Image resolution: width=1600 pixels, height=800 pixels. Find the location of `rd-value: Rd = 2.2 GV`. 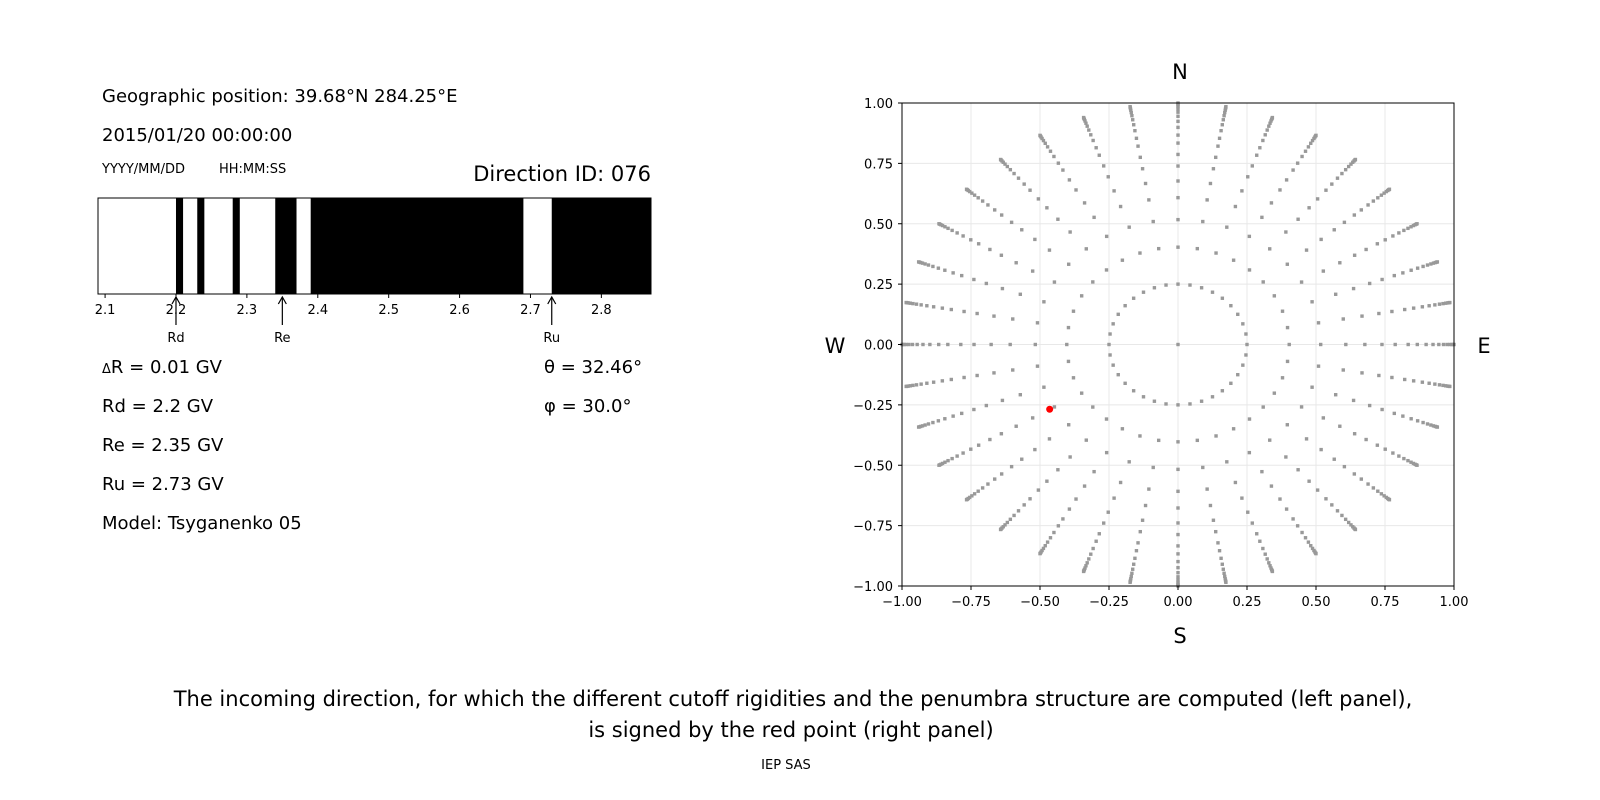

rd-value: Rd = 2.2 GV is located at coordinates (158, 406).